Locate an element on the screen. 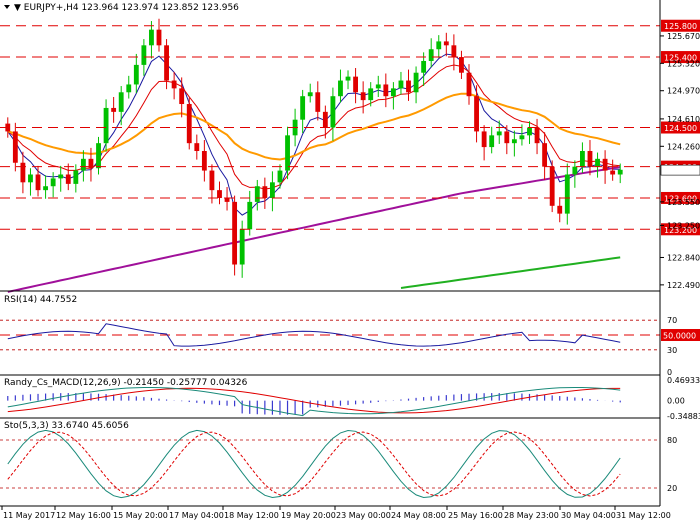 The width and height of the screenshot is (700, 525). rsi-path is located at coordinates (314, 335).